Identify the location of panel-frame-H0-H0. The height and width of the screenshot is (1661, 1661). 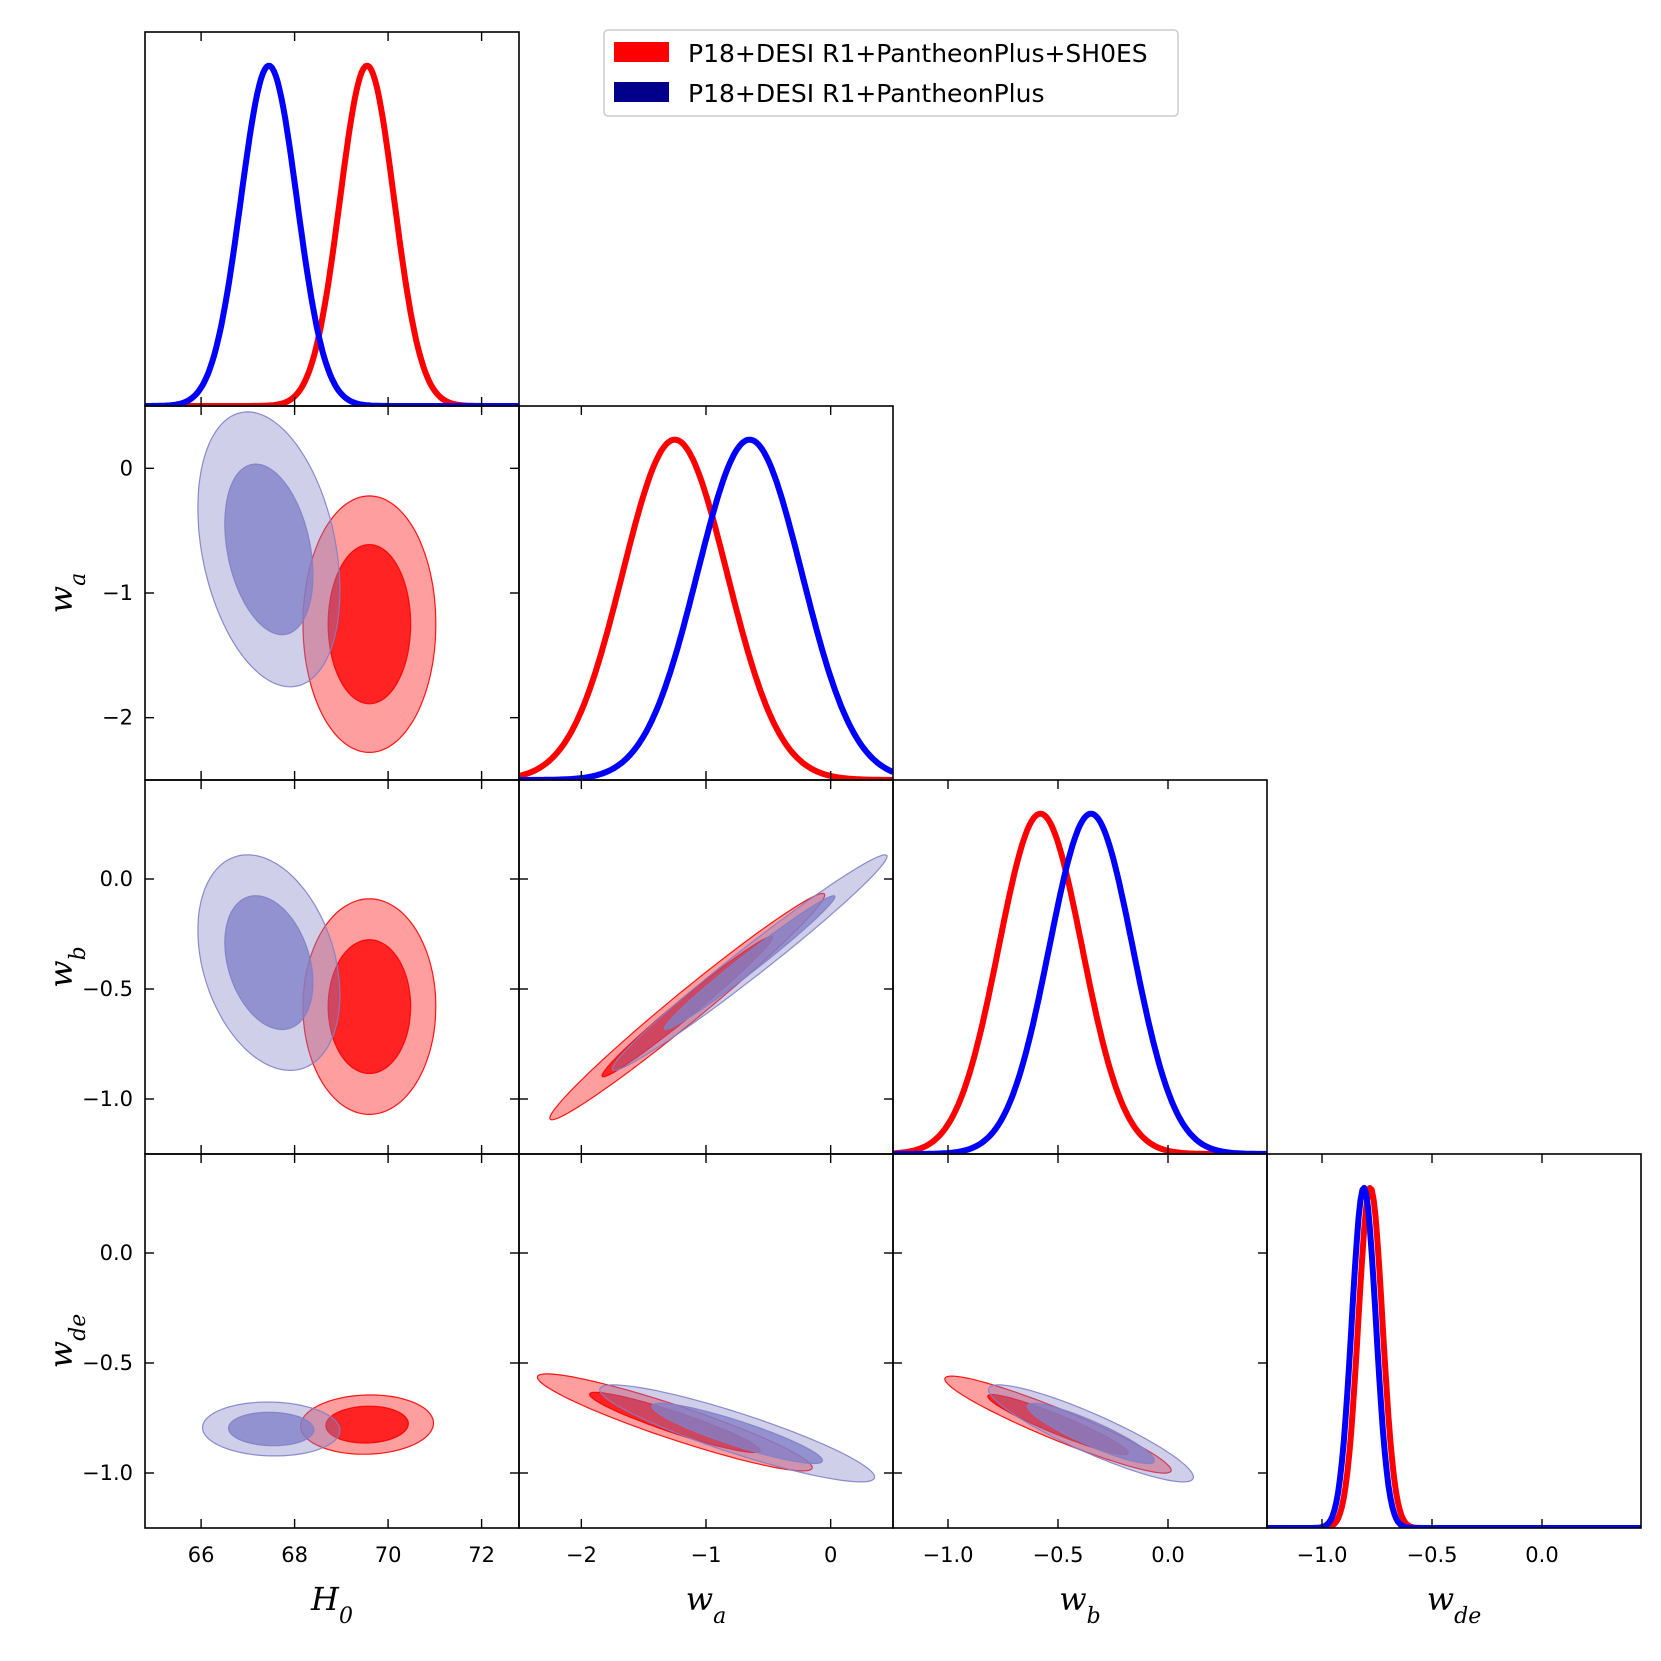
(332, 219).